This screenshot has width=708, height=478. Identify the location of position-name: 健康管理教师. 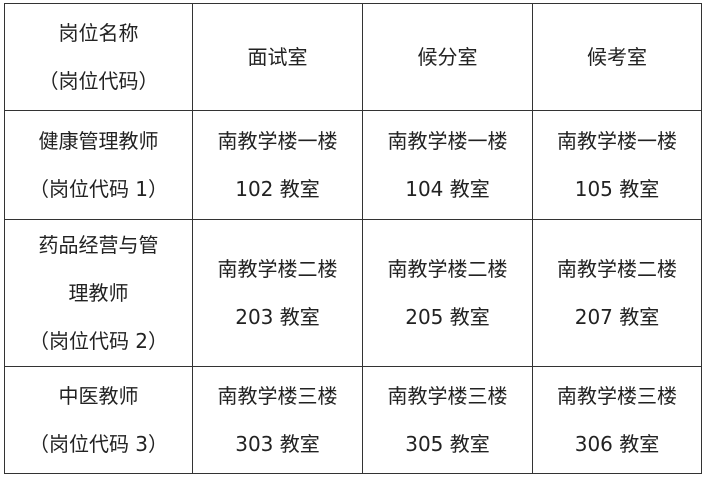
(98, 141).